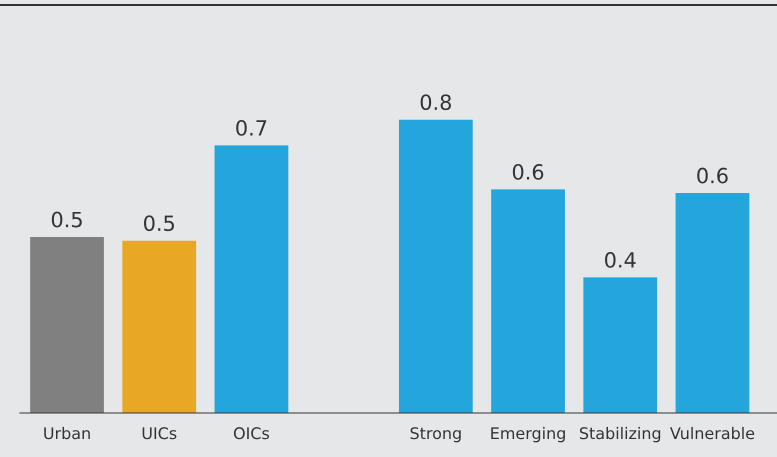 Image resolution: width=777 pixels, height=457 pixels. Describe the element at coordinates (620, 260) in the screenshot. I see `data-label: 0.4` at that location.